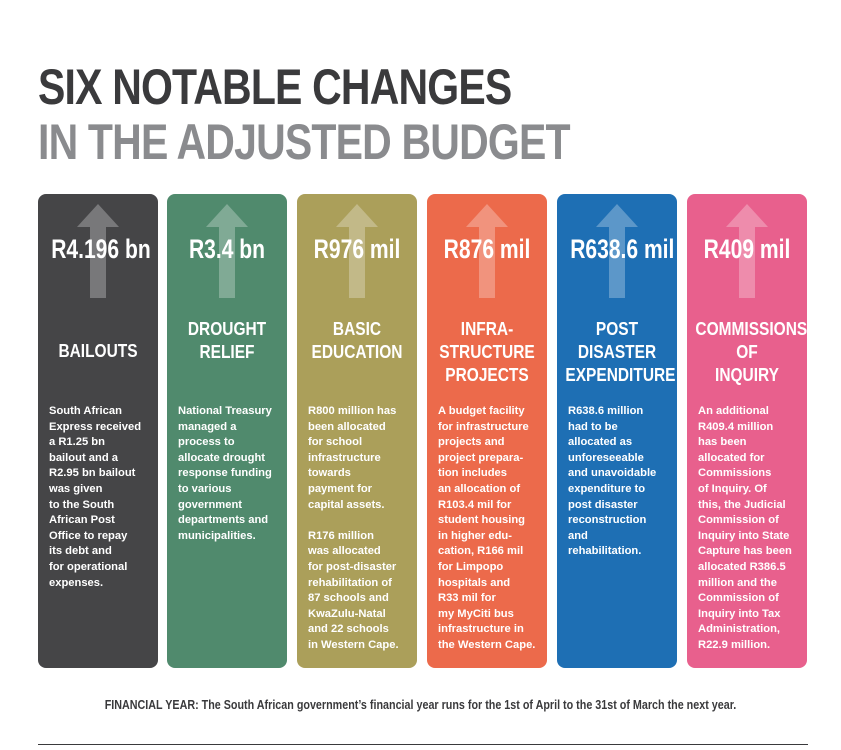  I want to click on amount: R876 mil, so click(487, 249).